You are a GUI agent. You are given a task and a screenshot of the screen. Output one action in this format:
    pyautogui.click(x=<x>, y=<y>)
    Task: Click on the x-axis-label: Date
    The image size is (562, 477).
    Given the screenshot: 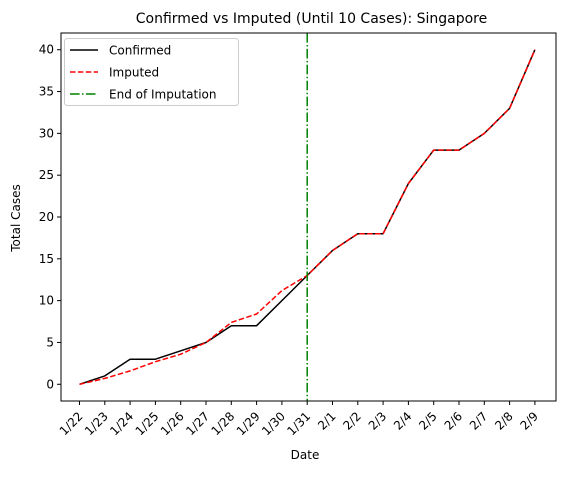 What is the action you would take?
    pyautogui.click(x=305, y=455)
    